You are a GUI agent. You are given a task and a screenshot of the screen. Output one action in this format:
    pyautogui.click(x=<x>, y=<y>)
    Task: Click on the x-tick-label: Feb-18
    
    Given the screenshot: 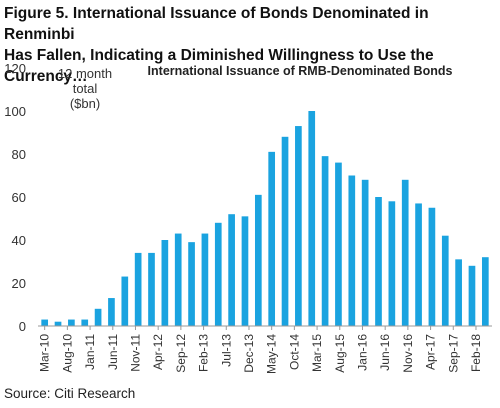 What is the action you would take?
    pyautogui.click(x=476, y=353)
    